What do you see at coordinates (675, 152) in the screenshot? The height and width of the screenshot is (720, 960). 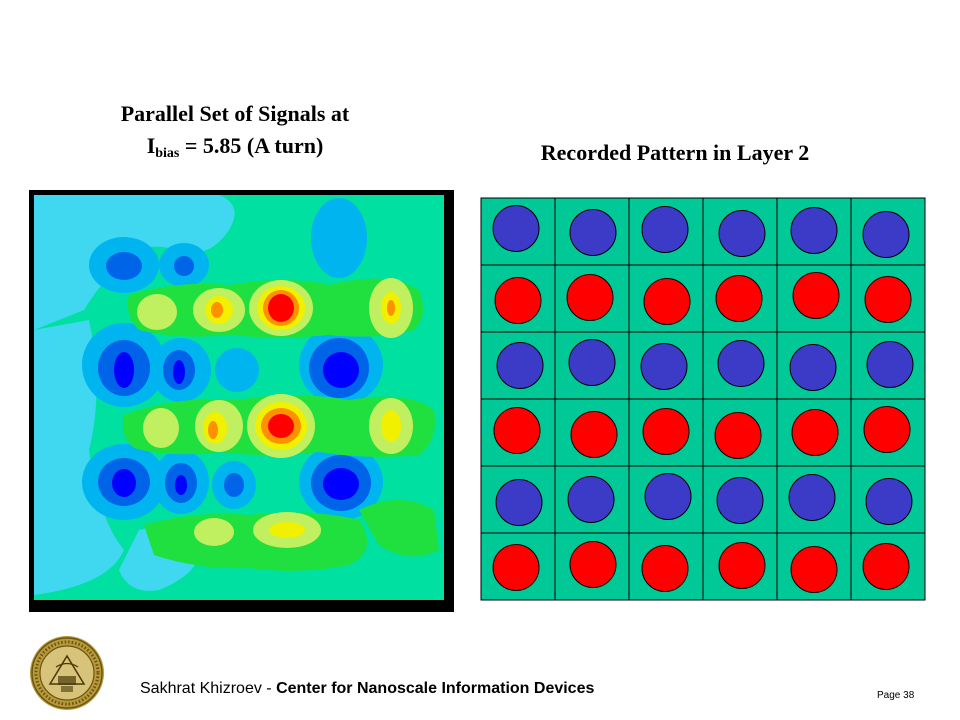 I see `right-chart-title: Recorded Pattern in Layer 2` at bounding box center [675, 152].